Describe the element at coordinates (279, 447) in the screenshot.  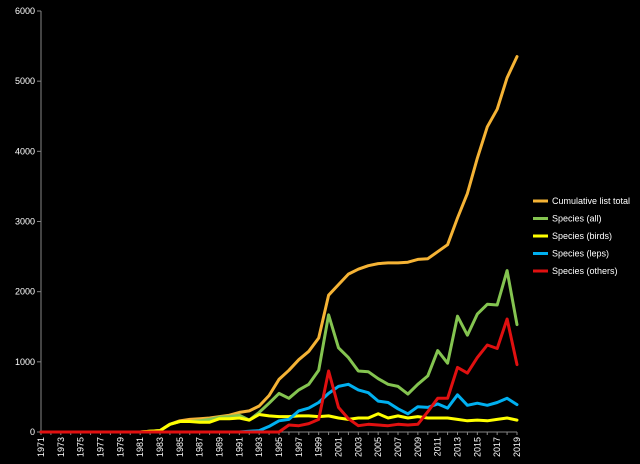
I see `x-tick-label: 1995` at that location.